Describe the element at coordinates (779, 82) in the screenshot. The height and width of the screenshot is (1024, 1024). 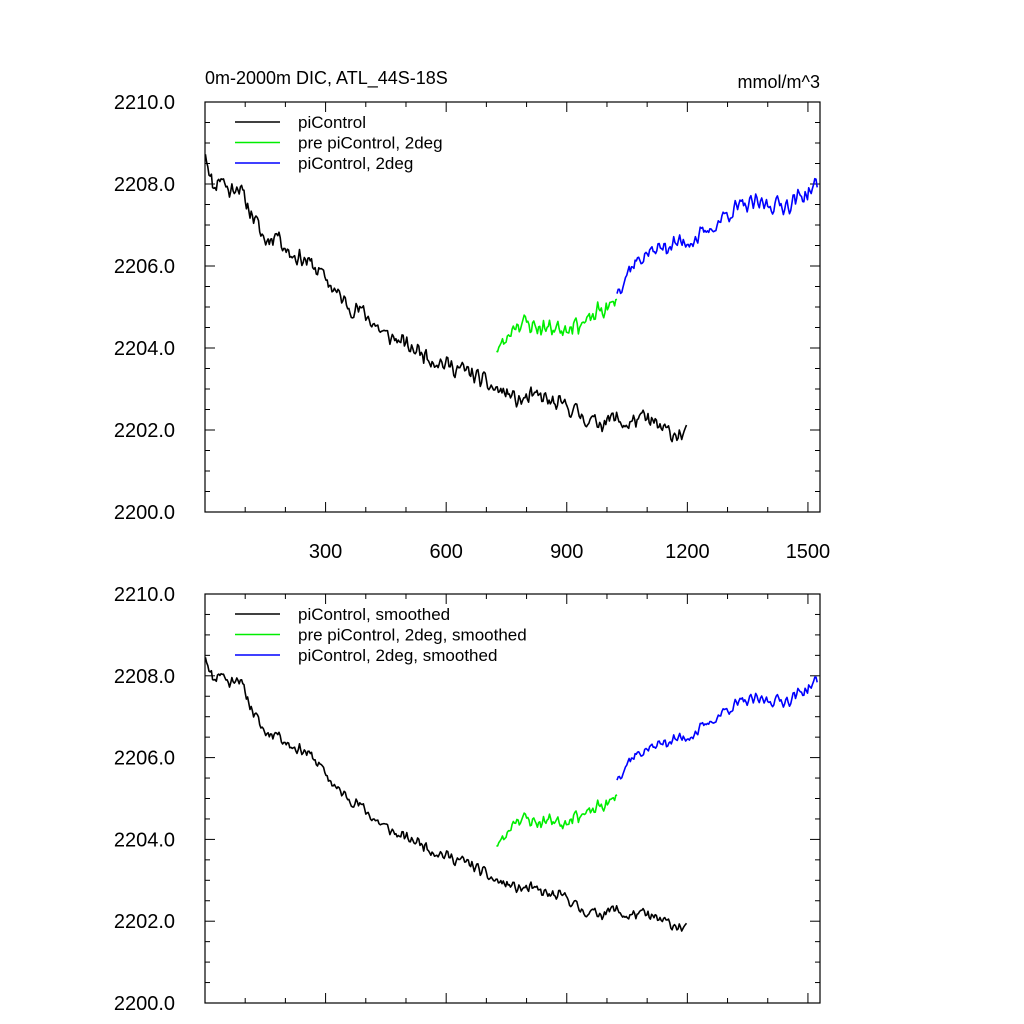
I see `units-label: mmol/m^3` at that location.